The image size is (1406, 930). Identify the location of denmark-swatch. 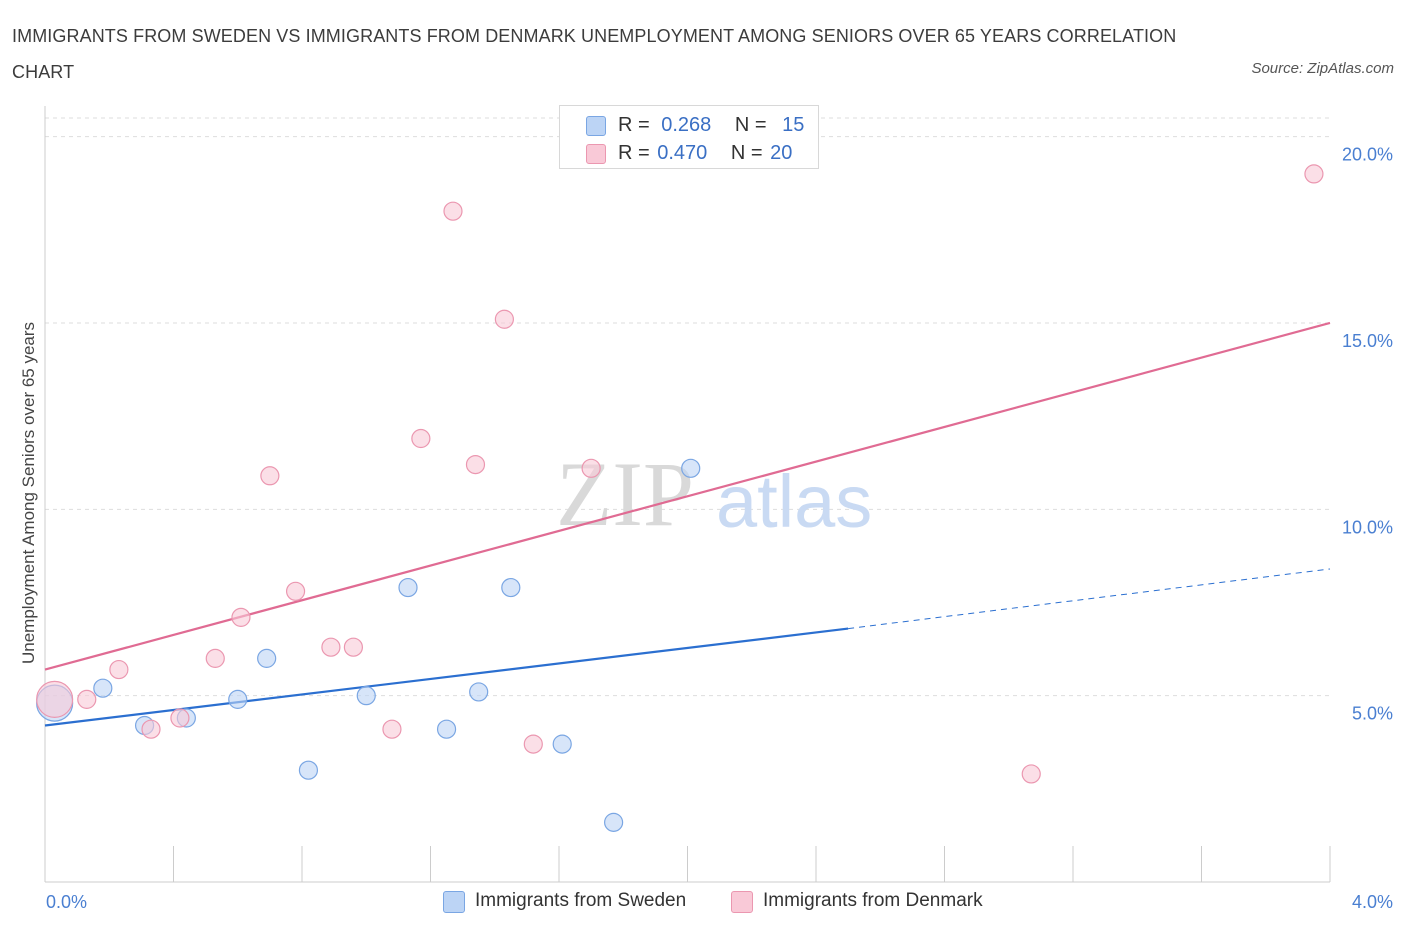
(596, 154).